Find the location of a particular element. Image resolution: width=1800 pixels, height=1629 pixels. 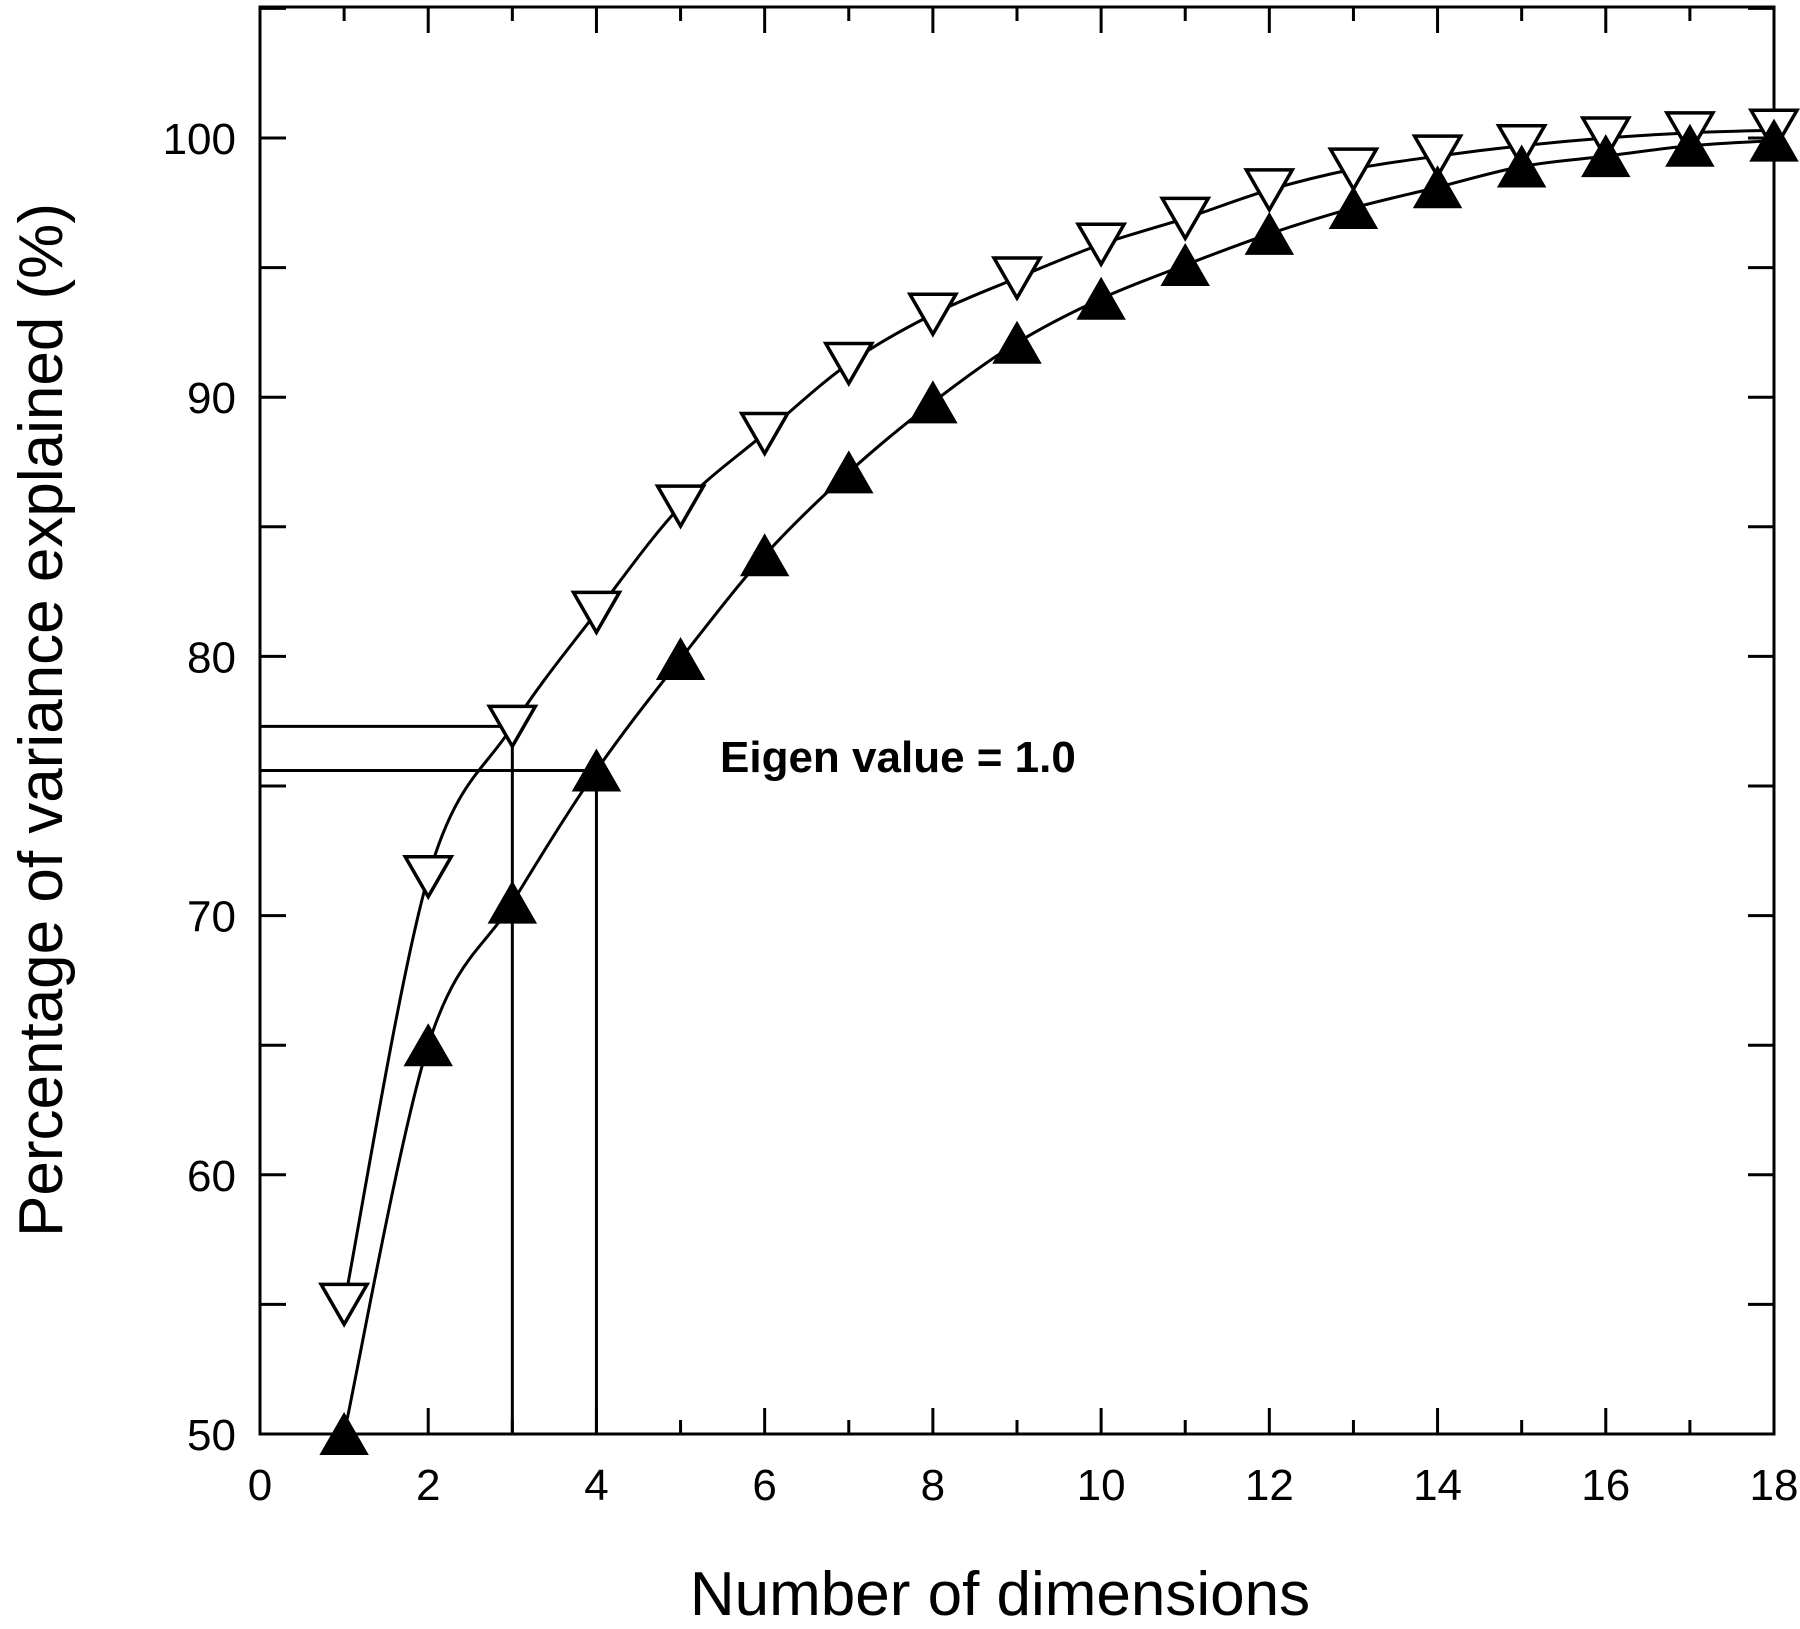

y-axis-label: Percentage of variance explained (%) is located at coordinates (41, 720).